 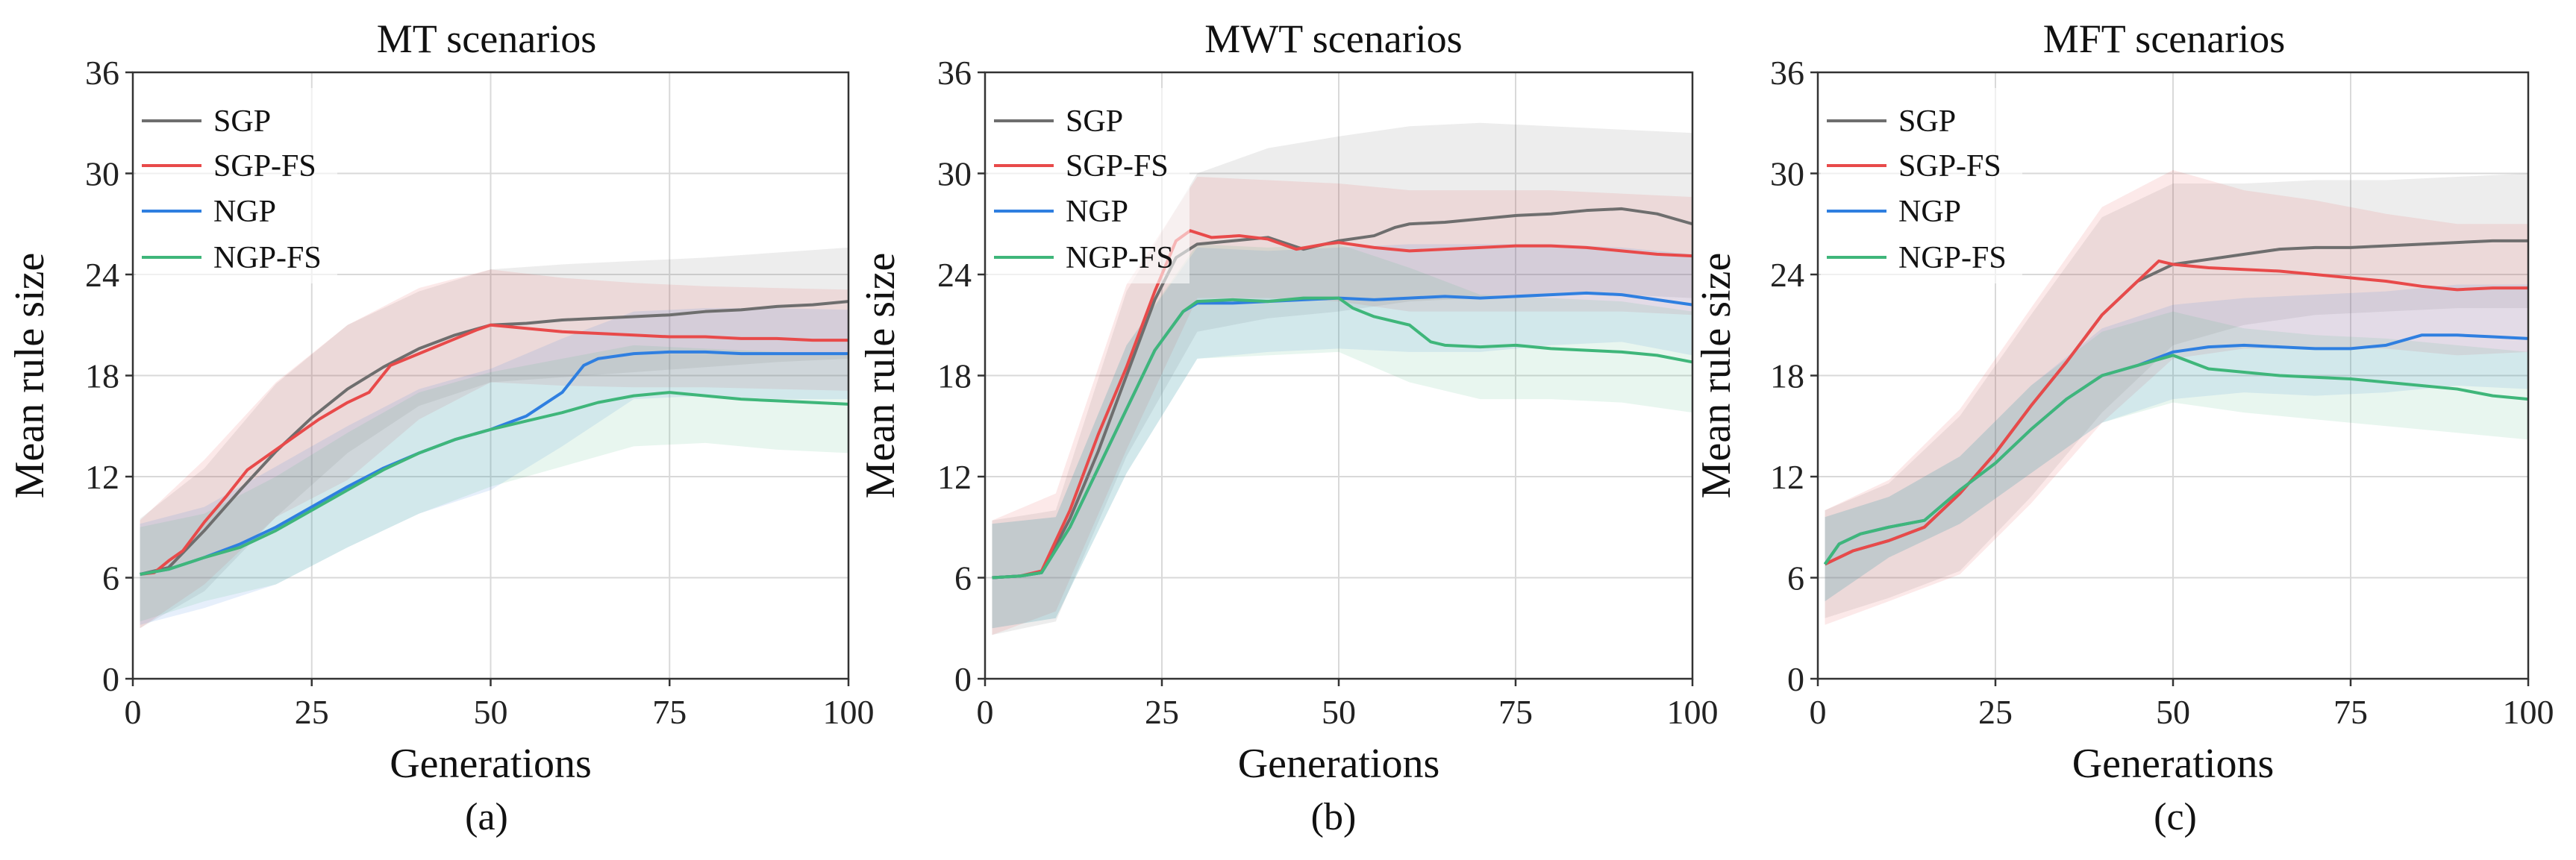 I want to click on chart-title: MFT scenarios, so click(x=2164, y=38).